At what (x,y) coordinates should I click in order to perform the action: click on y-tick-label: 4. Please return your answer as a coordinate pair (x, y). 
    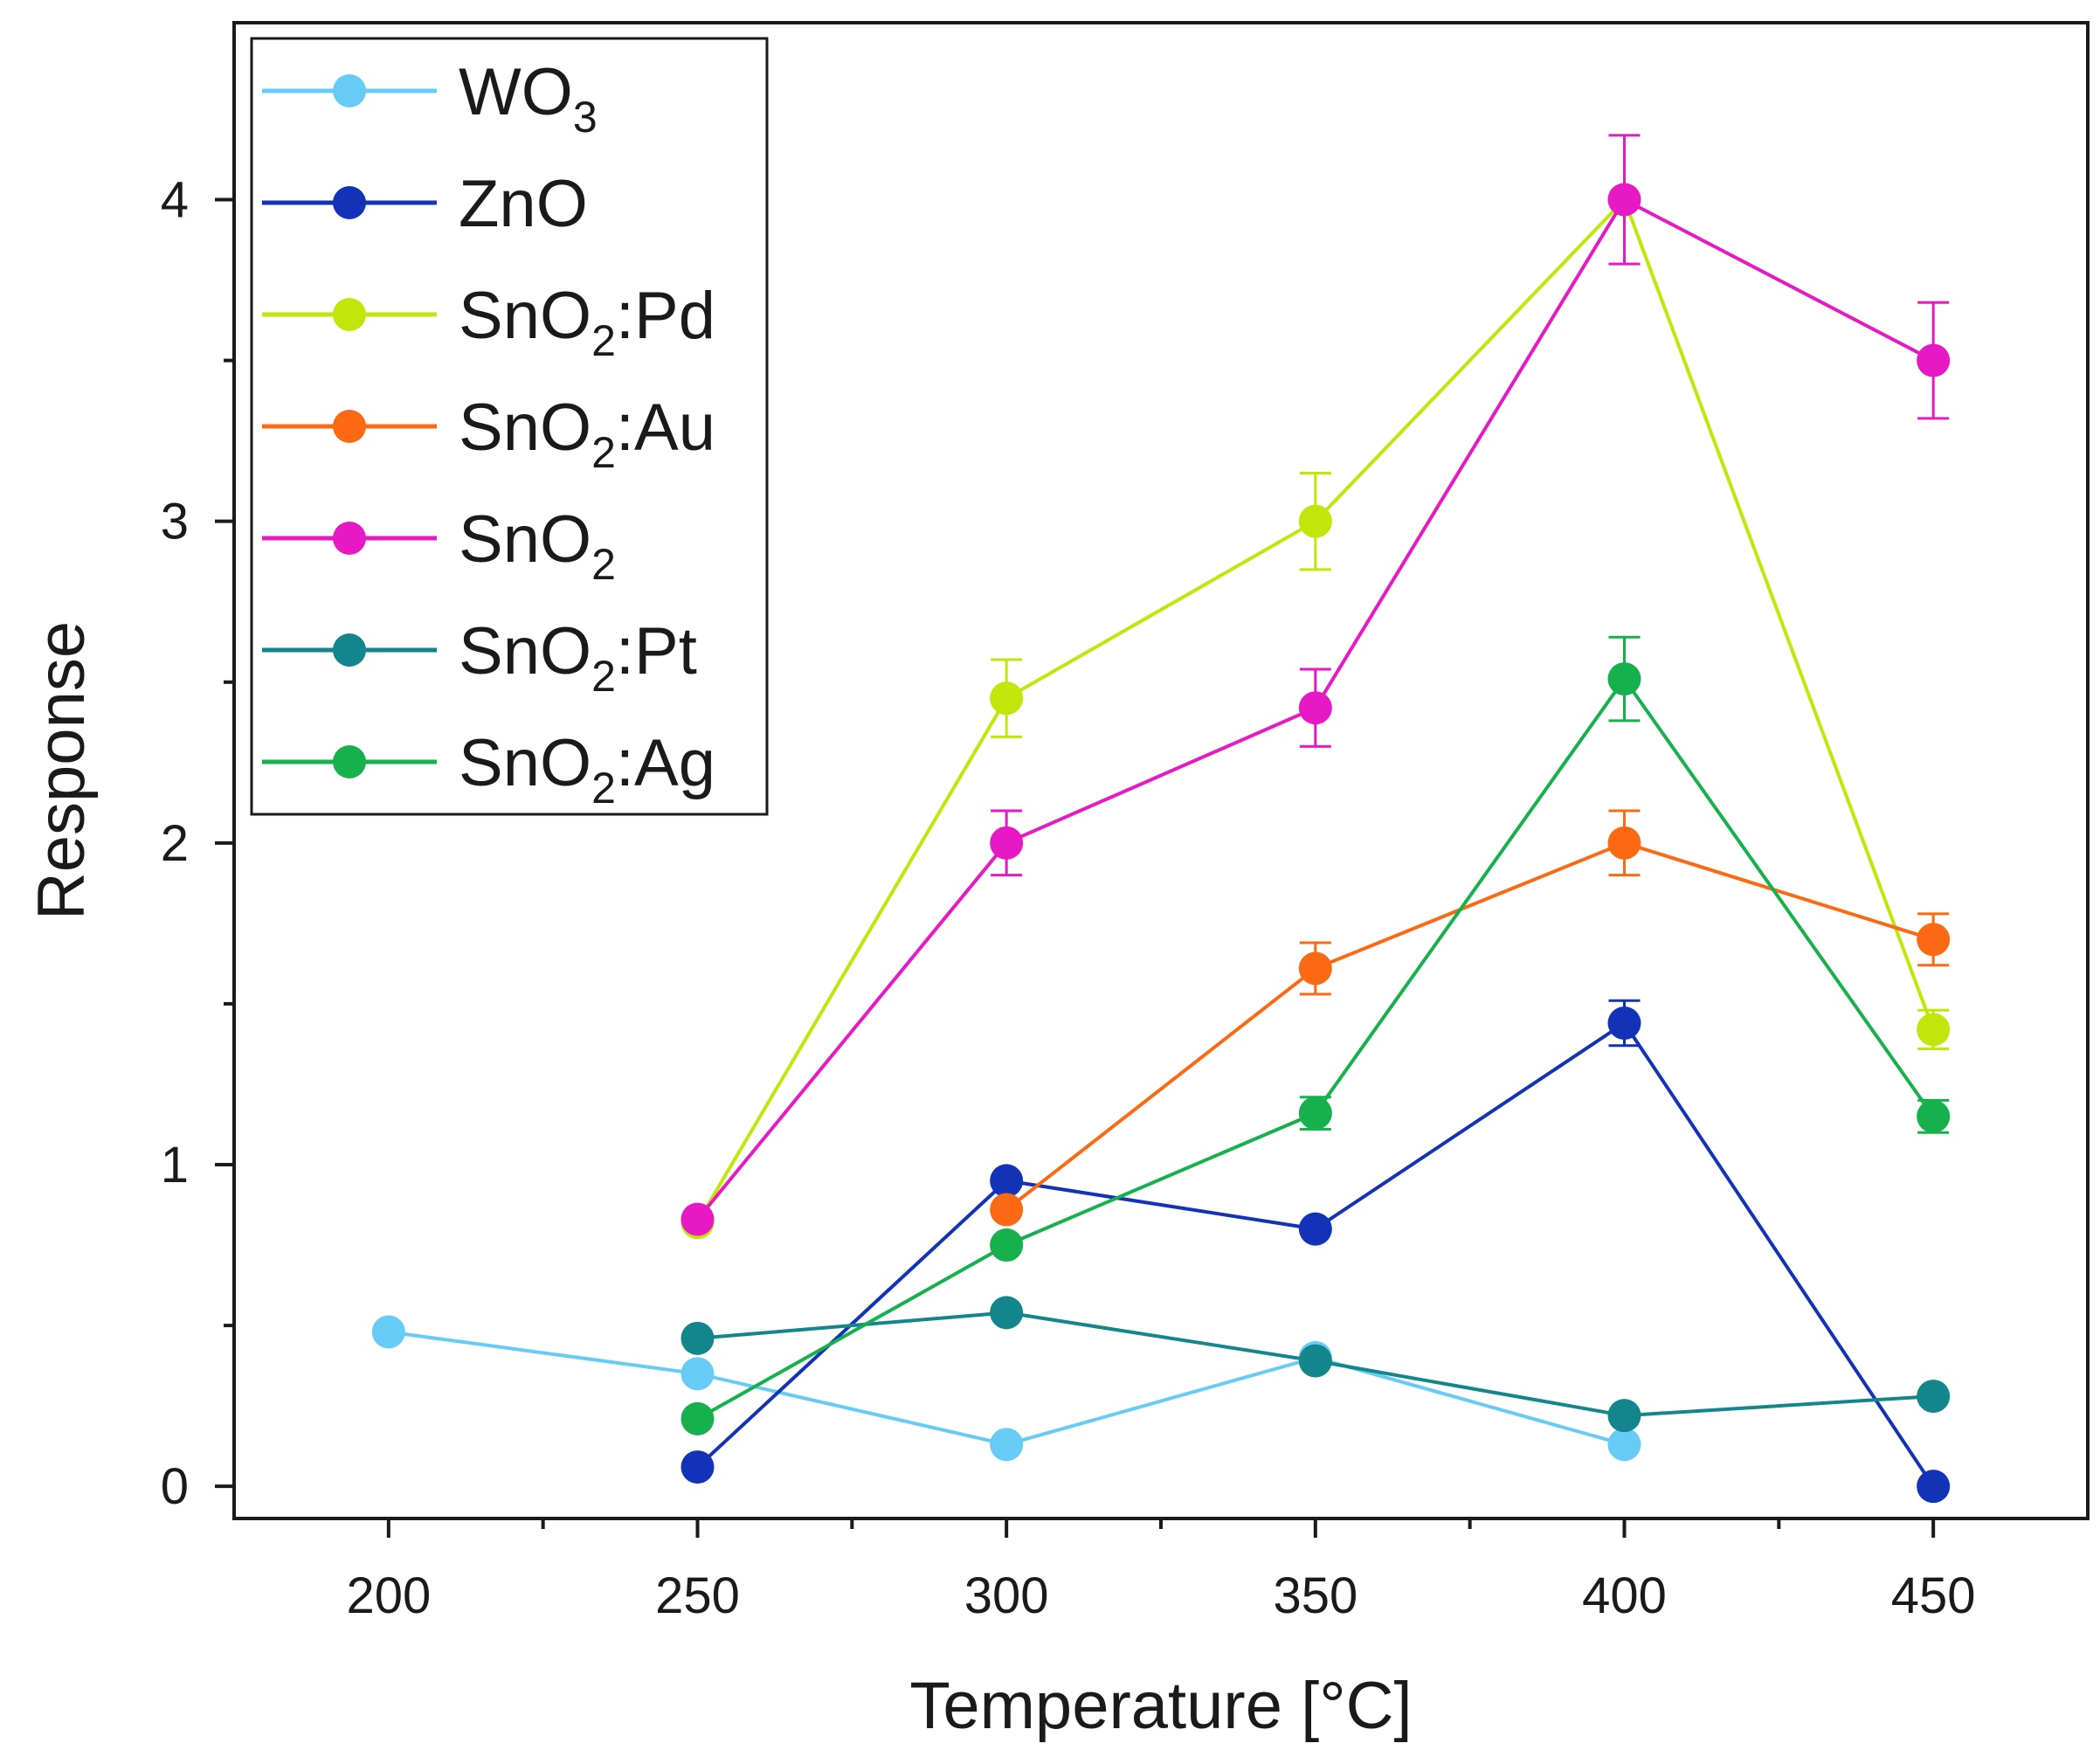
    Looking at the image, I should click on (175, 199).